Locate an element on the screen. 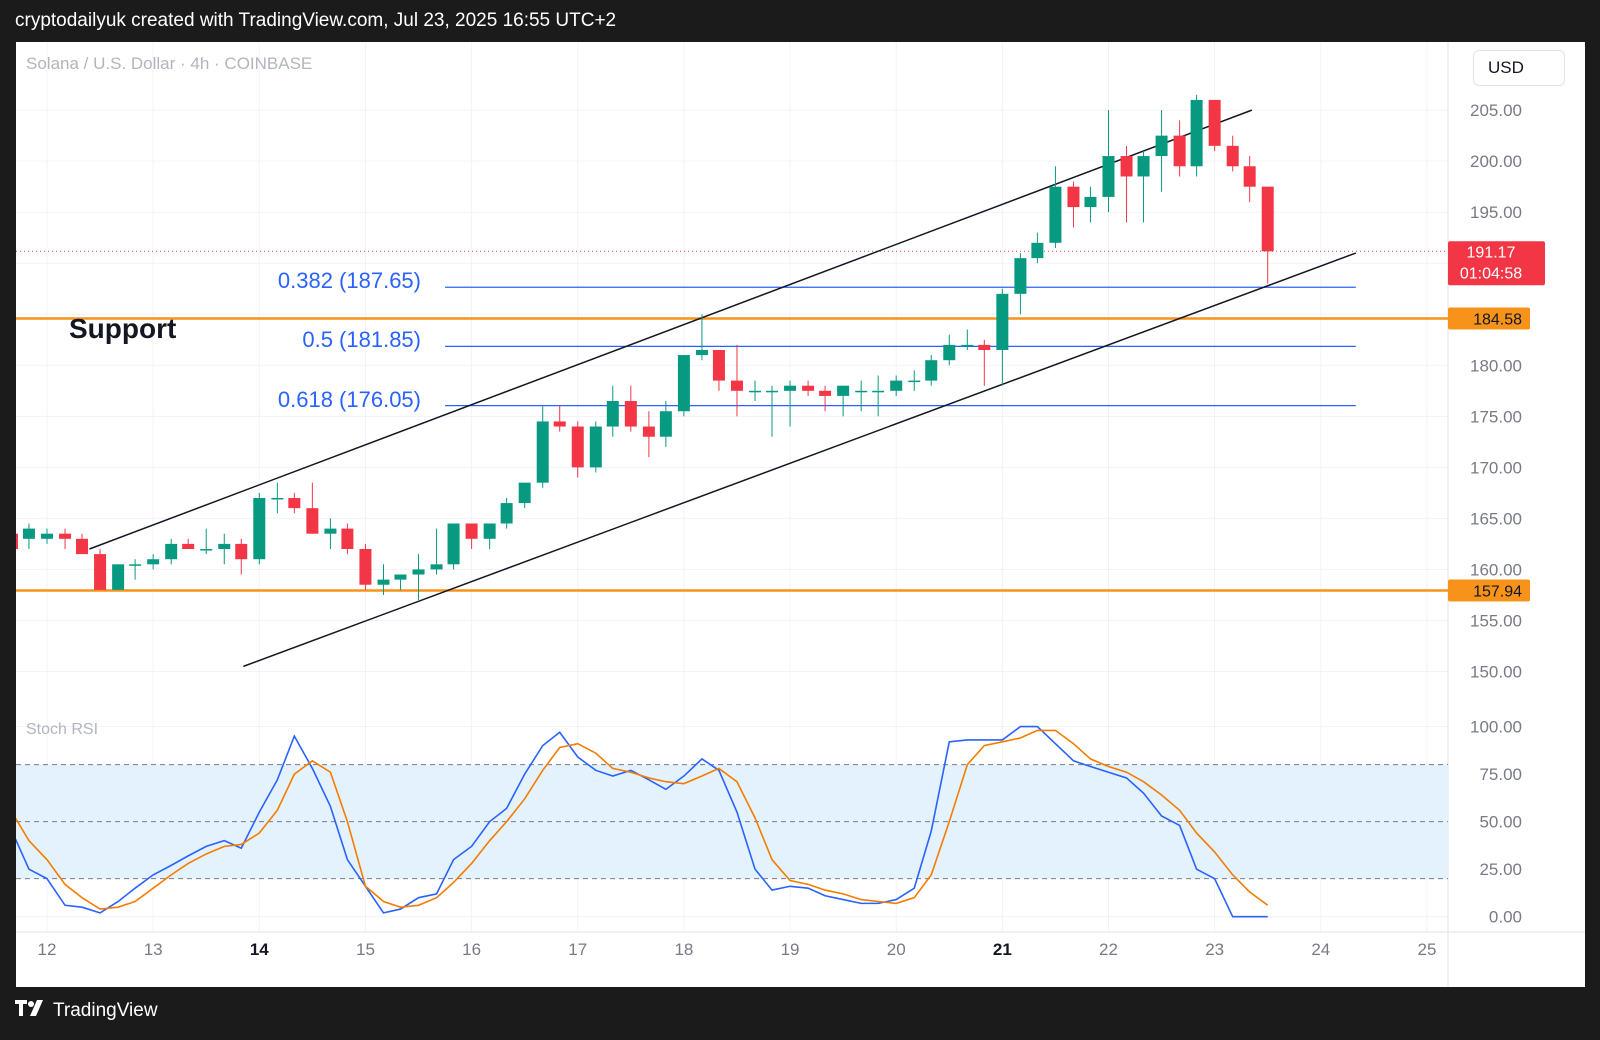 The image size is (1600, 1040). stoch-rsi-lines is located at coordinates (640, 821).